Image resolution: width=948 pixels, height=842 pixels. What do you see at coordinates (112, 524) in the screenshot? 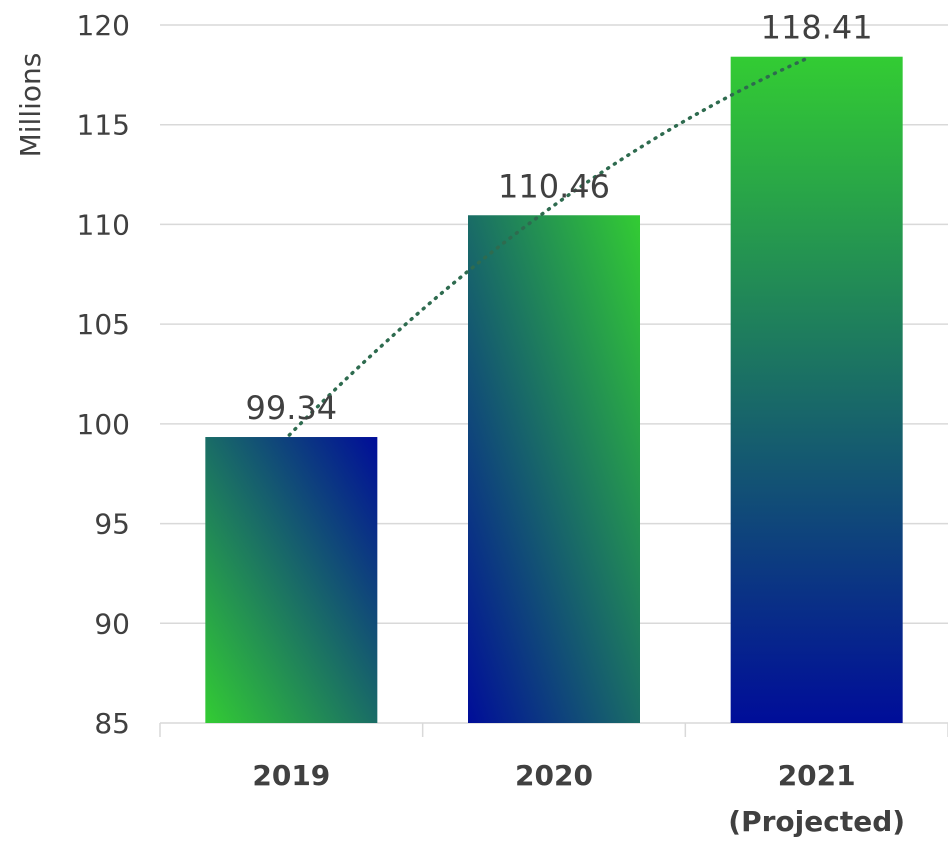
I see `y-tick-label: 95` at bounding box center [112, 524].